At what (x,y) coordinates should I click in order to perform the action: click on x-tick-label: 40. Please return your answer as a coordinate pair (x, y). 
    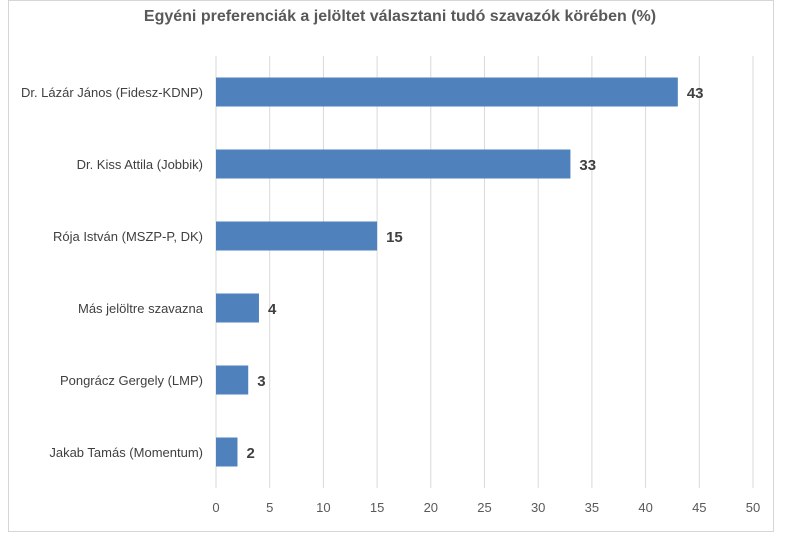
    Looking at the image, I should click on (645, 507).